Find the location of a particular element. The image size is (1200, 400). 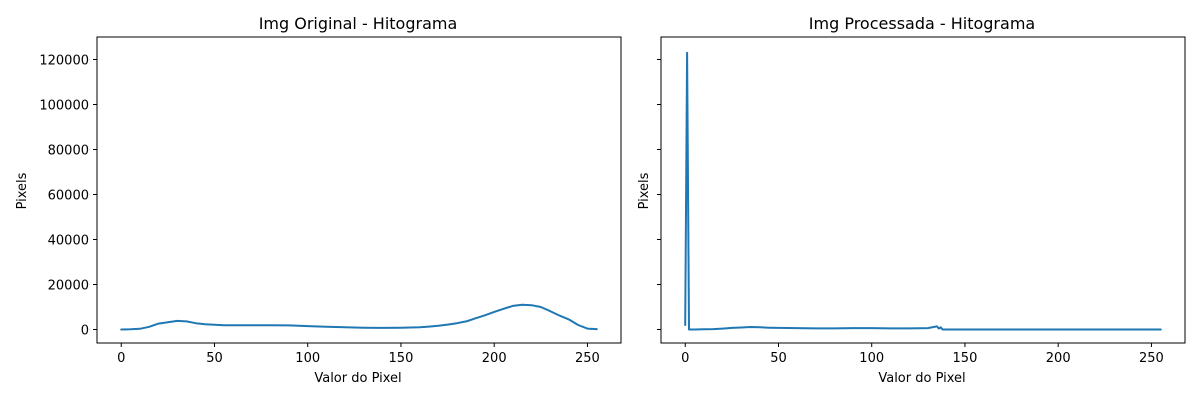

processed-histogram-title: Img Processada - Hitograma is located at coordinates (922, 23).